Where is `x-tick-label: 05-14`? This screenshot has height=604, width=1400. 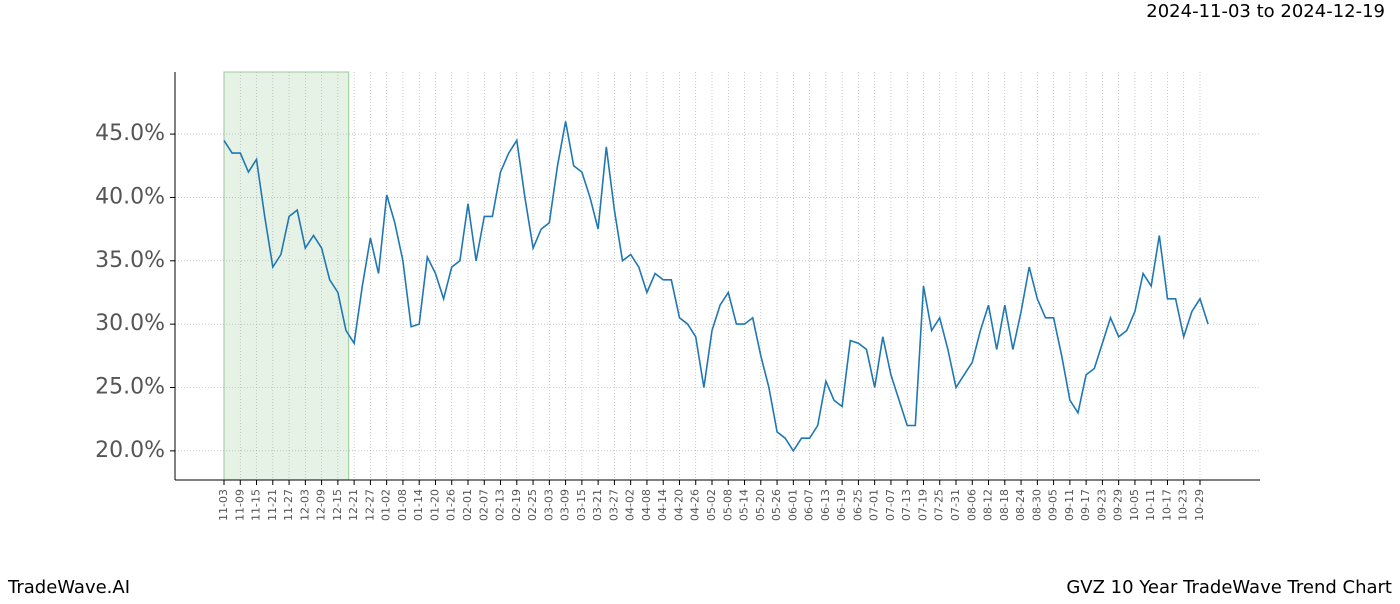
x-tick-label: 05-14 is located at coordinates (744, 505).